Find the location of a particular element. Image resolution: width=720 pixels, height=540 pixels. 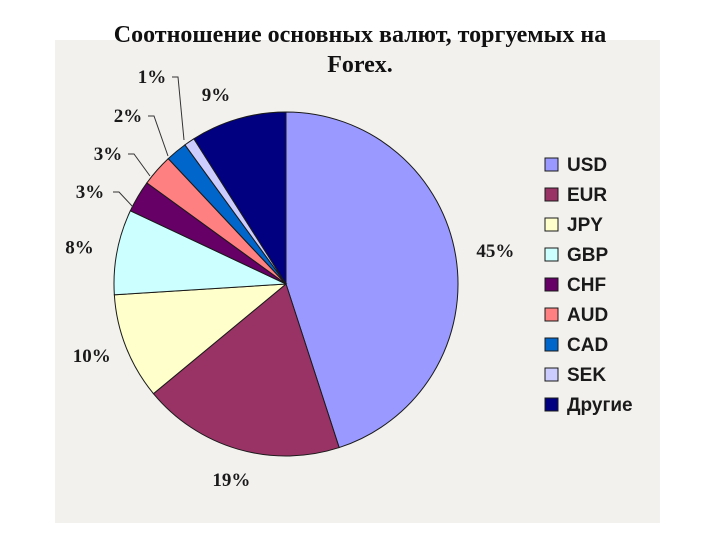

legend-label-usd: USD is located at coordinates (587, 165).